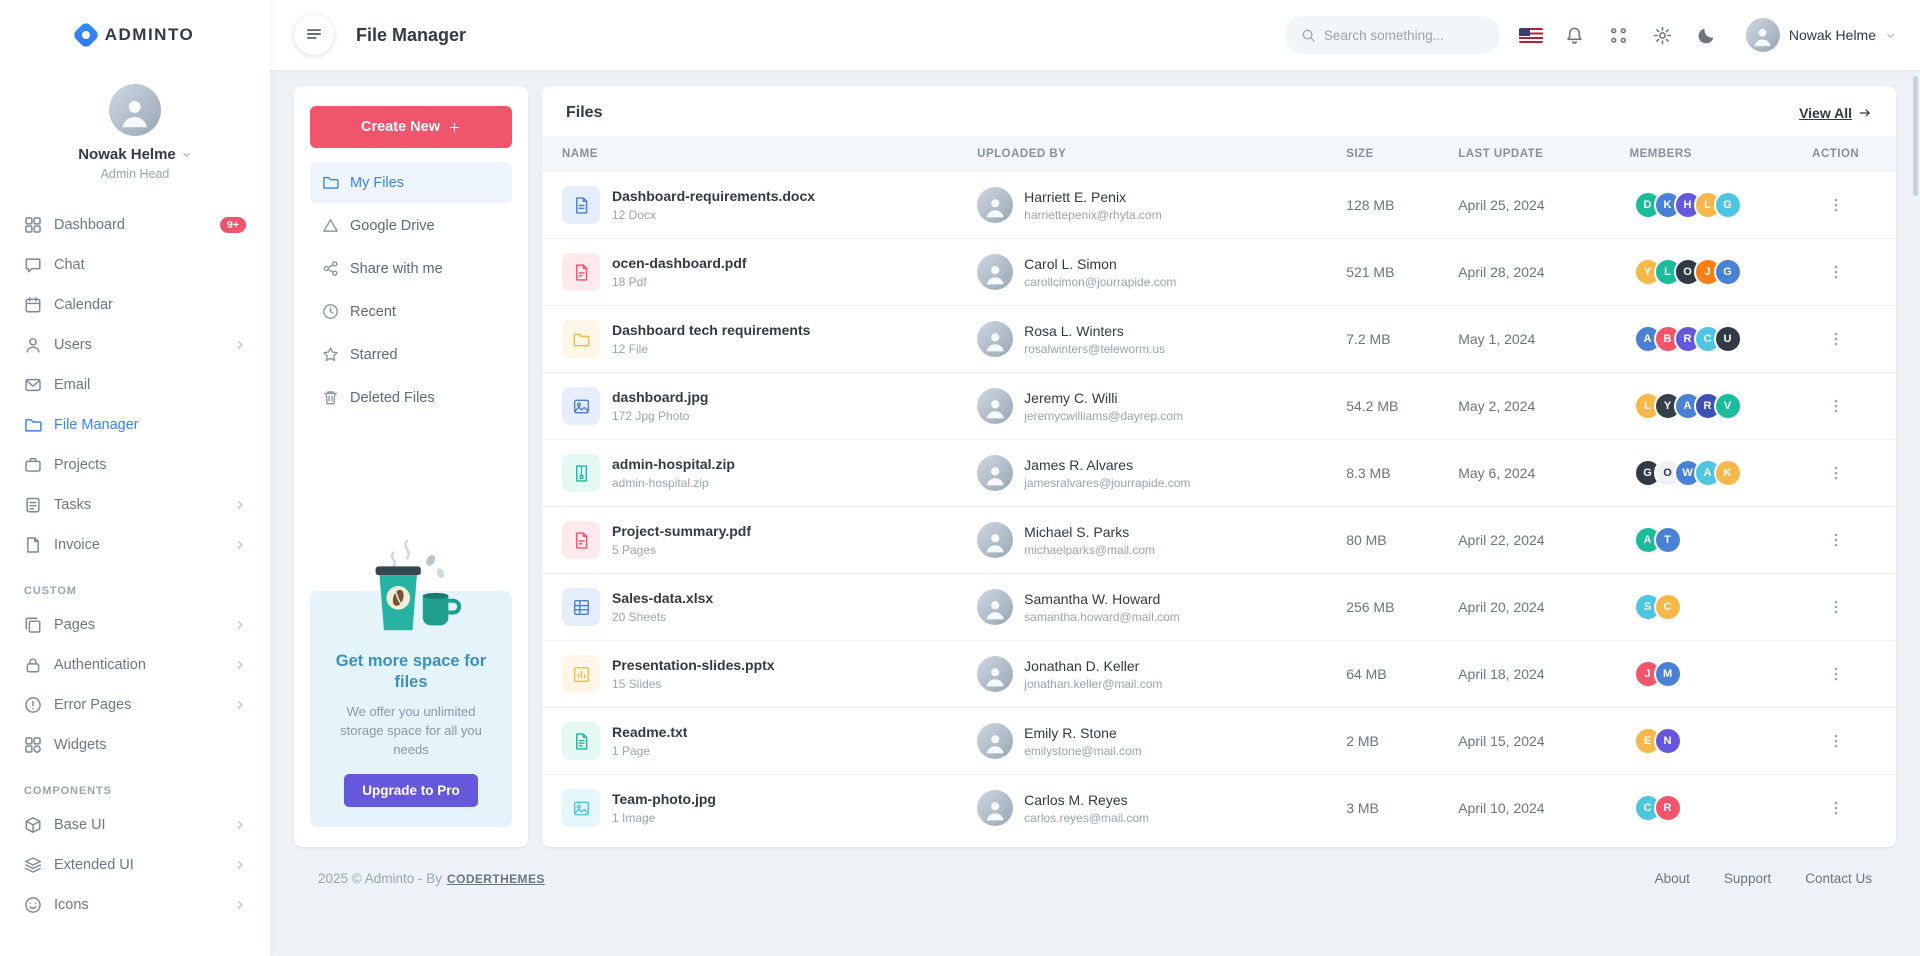 The image size is (1920, 956). I want to click on member-avatar: U, so click(1727, 339).